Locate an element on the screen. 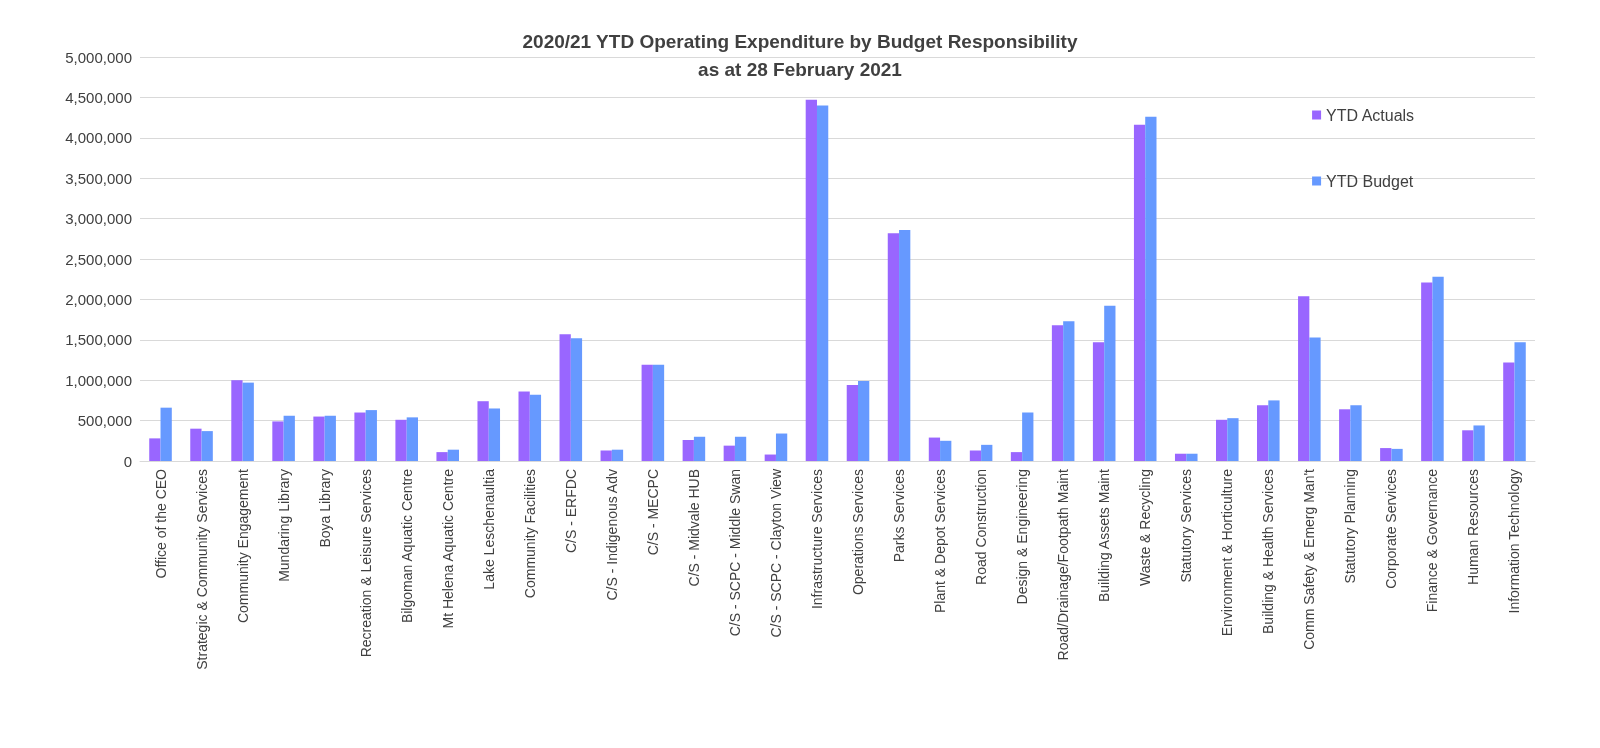 The height and width of the screenshot is (748, 1600). x-tick-label: Mt Helena Aquatic Centre is located at coordinates (447, 548).